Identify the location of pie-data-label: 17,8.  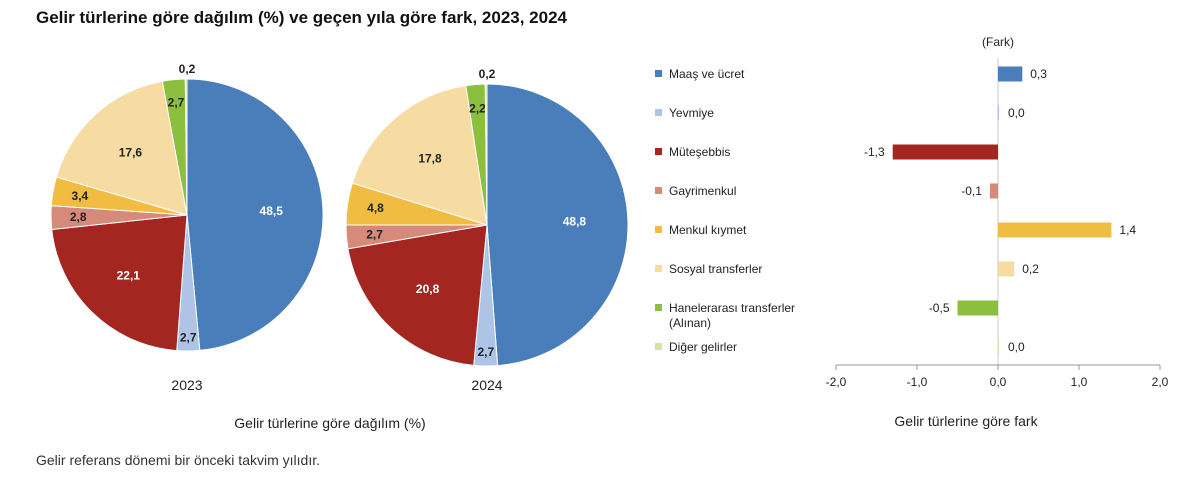
(430, 159).